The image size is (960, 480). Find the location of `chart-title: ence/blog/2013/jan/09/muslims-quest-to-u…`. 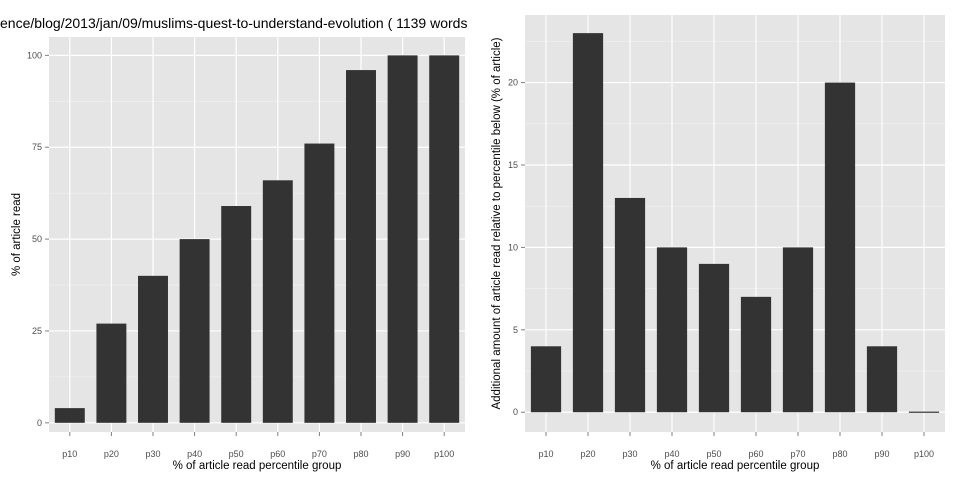

chart-title: ence/blog/2013/jan/09/muslims-quest-to-u… is located at coordinates (233, 23).